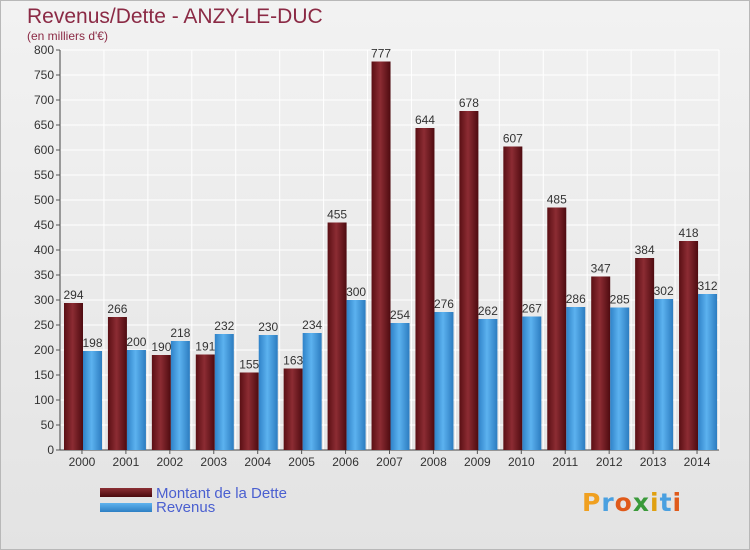  I want to click on value-label-revenus: 200, so click(136, 342).